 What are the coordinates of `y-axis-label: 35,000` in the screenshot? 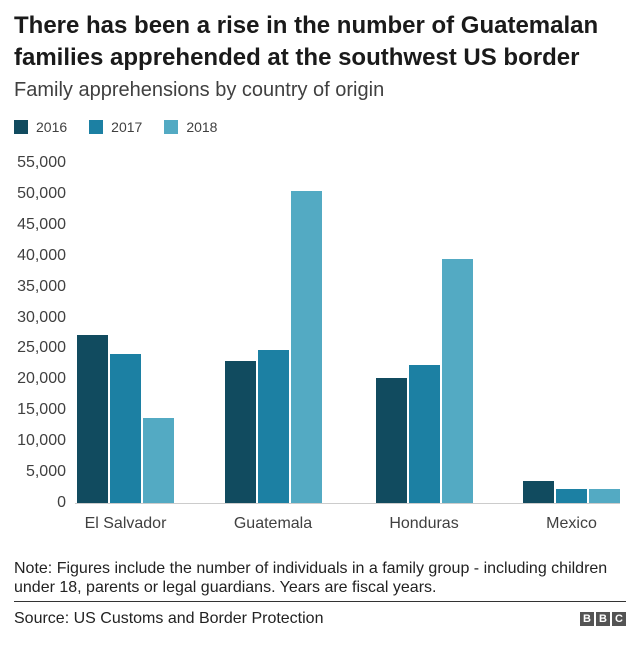 It's located at (41, 286).